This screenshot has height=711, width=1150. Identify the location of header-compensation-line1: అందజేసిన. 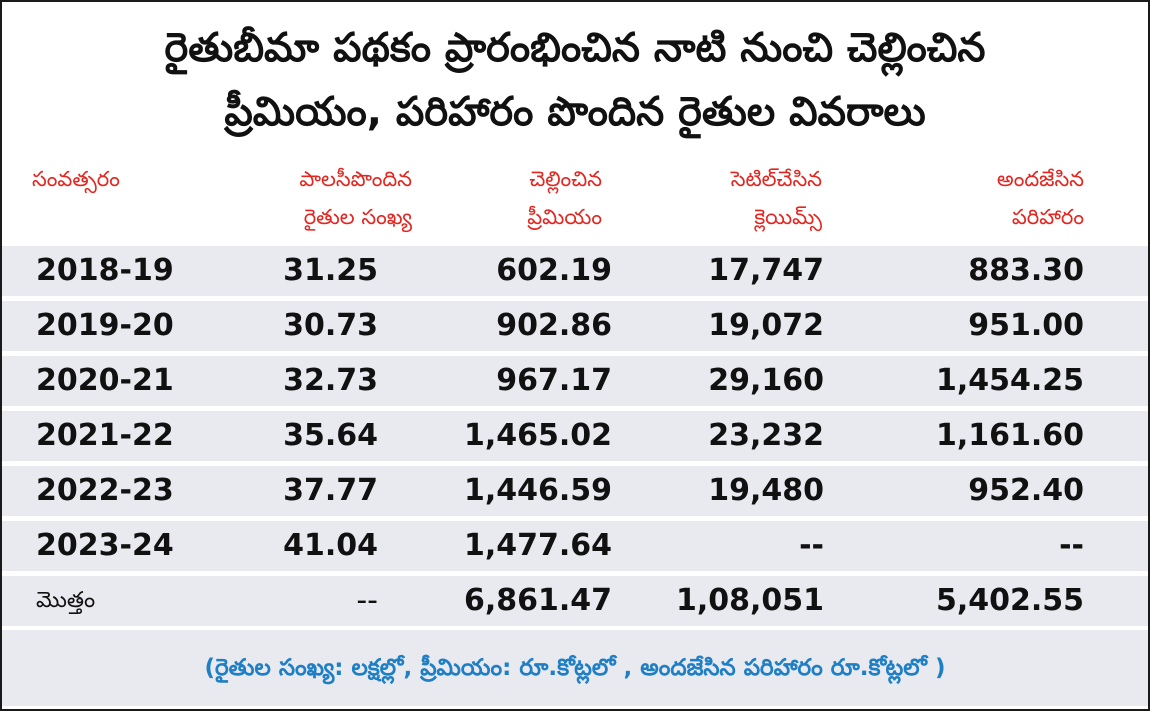
(1040, 179).